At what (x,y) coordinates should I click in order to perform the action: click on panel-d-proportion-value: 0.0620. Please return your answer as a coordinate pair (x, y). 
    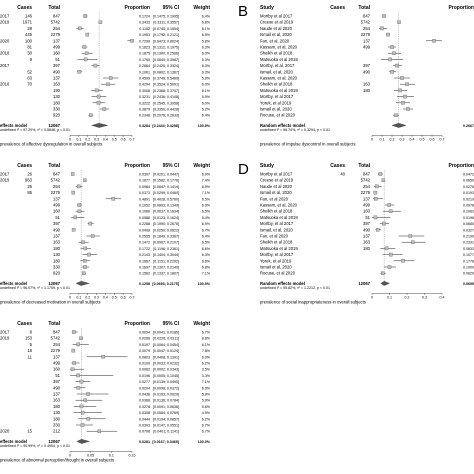
    Looking at the image, I should click on (468, 274).